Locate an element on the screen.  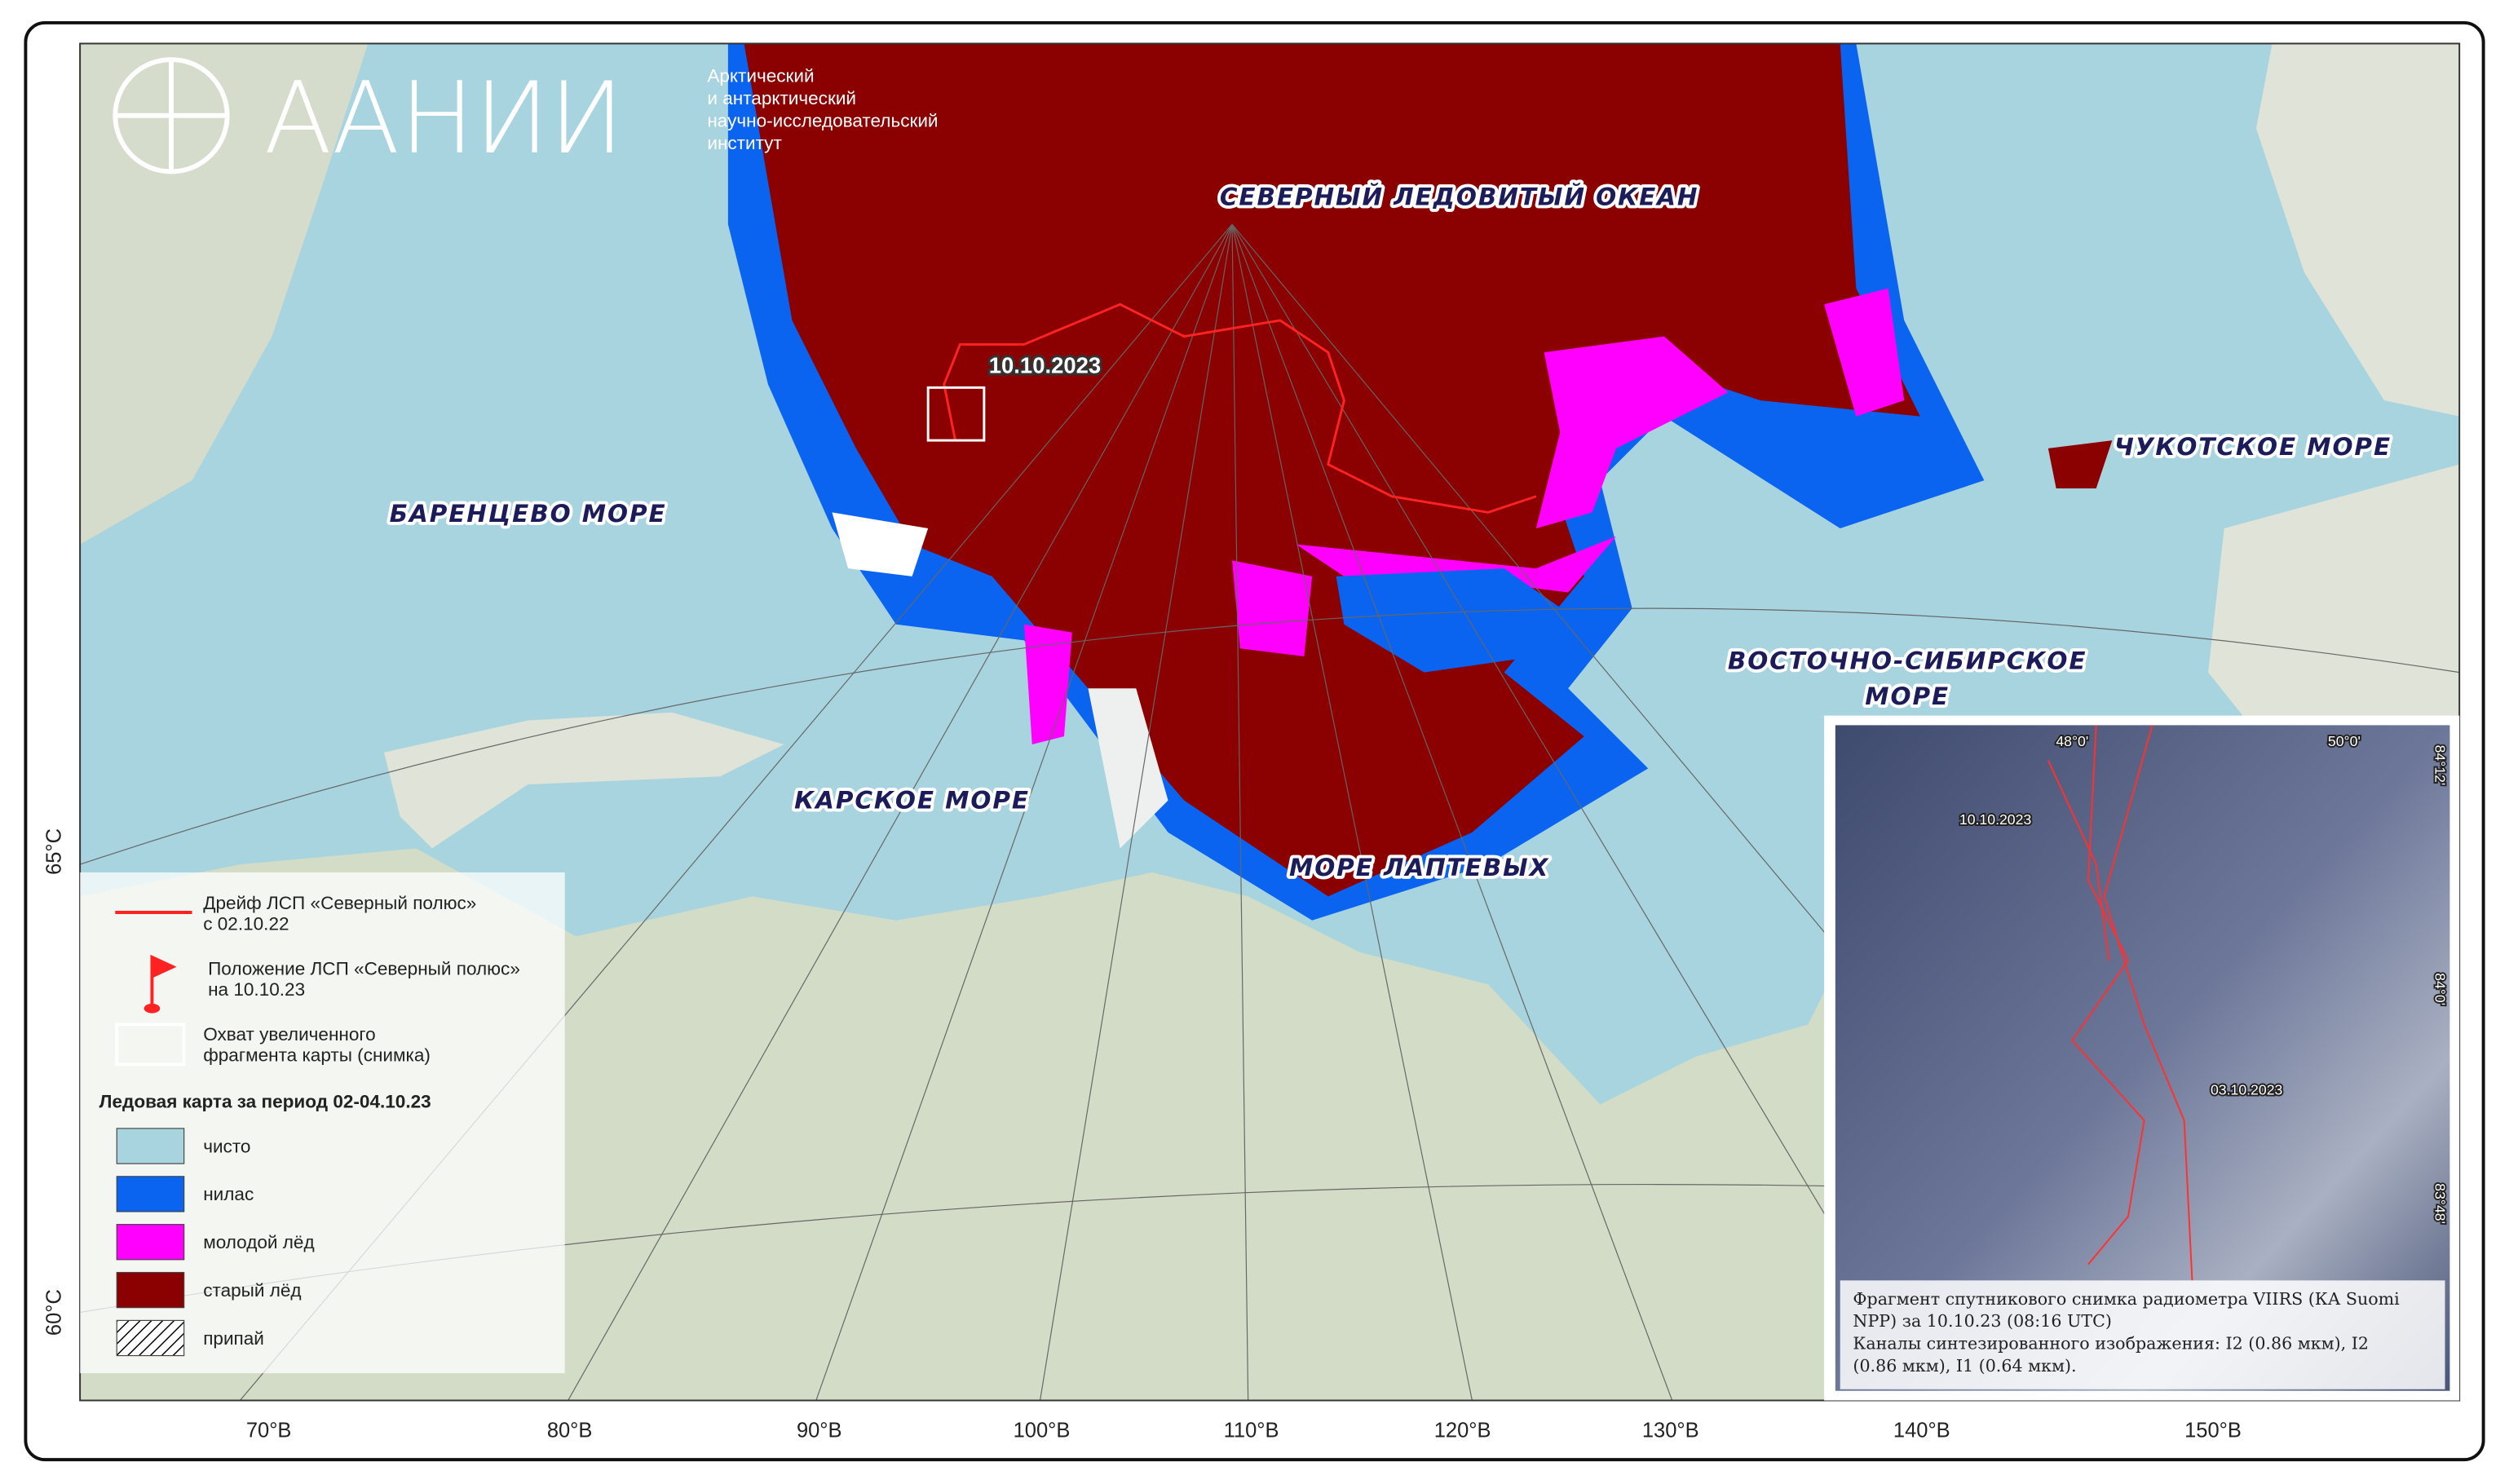
legend-class-label: припай is located at coordinates (233, 1338).